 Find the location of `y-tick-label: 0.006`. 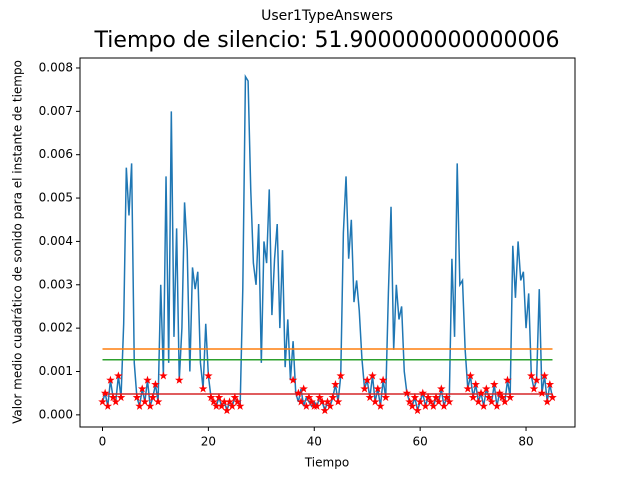

y-tick-label: 0.006 is located at coordinates (56, 154).